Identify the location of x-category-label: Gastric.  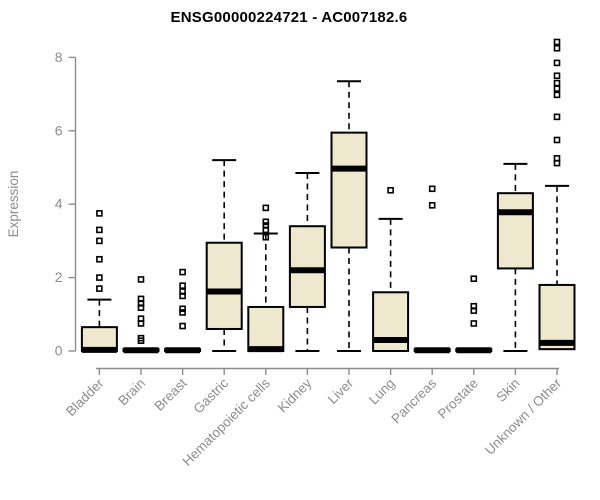
(210, 395).